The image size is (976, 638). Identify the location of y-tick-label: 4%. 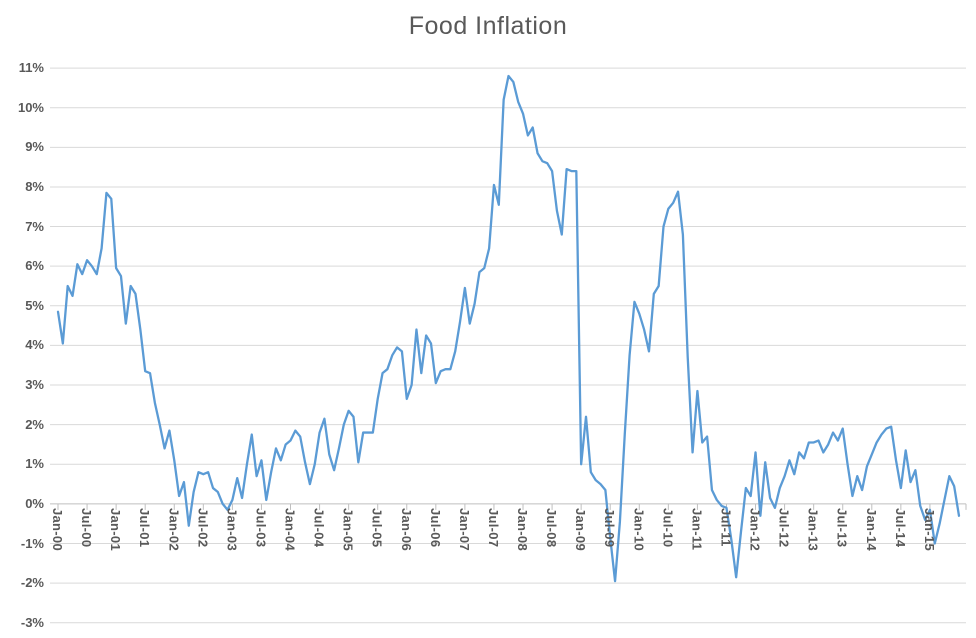
(34, 345).